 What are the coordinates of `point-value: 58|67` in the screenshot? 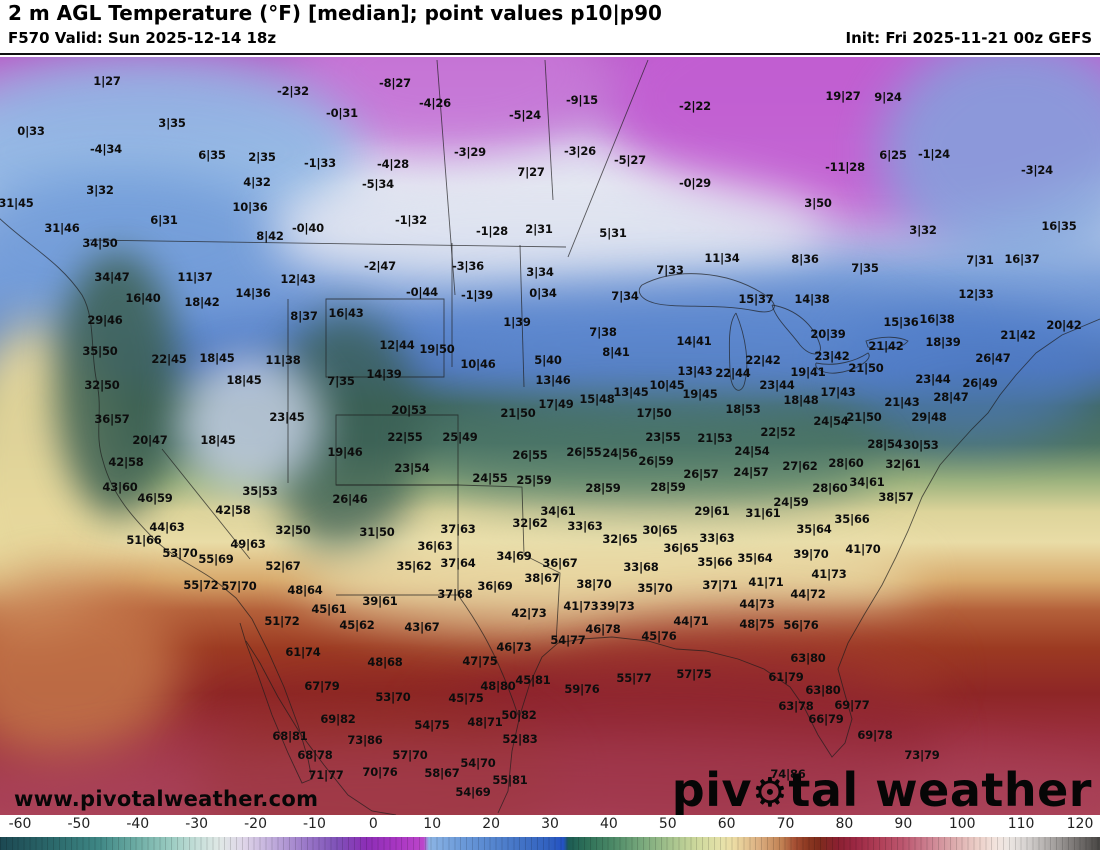 It's located at (442, 773).